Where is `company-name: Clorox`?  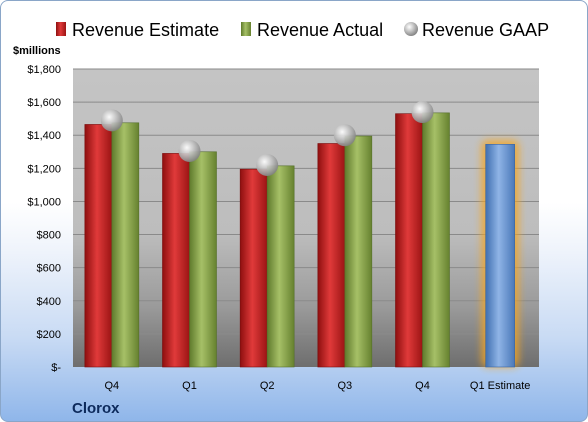
company-name: Clorox is located at coordinates (96, 408).